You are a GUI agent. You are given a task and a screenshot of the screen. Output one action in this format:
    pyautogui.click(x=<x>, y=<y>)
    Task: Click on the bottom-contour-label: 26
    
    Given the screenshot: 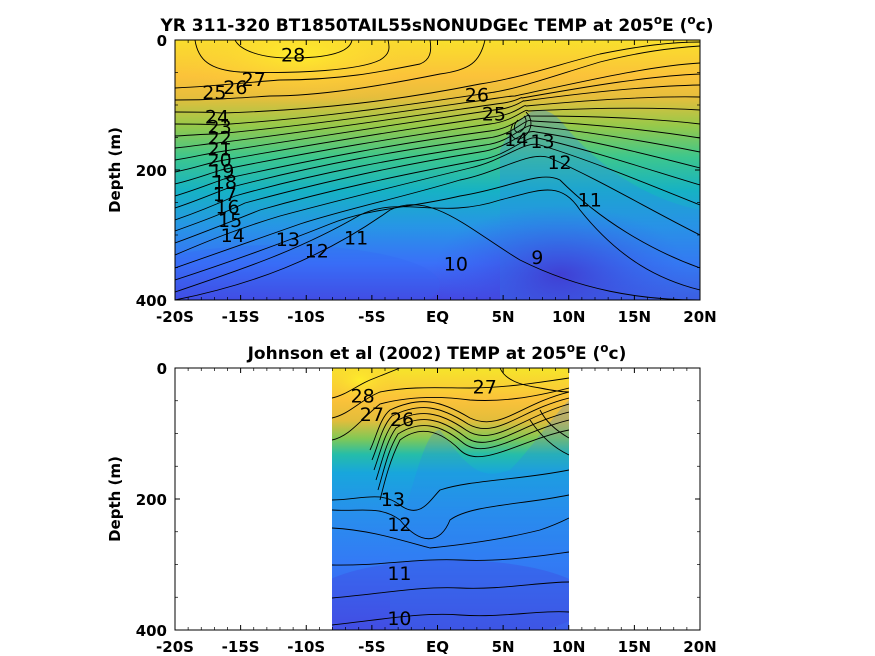 What is the action you would take?
    pyautogui.click(x=402, y=420)
    